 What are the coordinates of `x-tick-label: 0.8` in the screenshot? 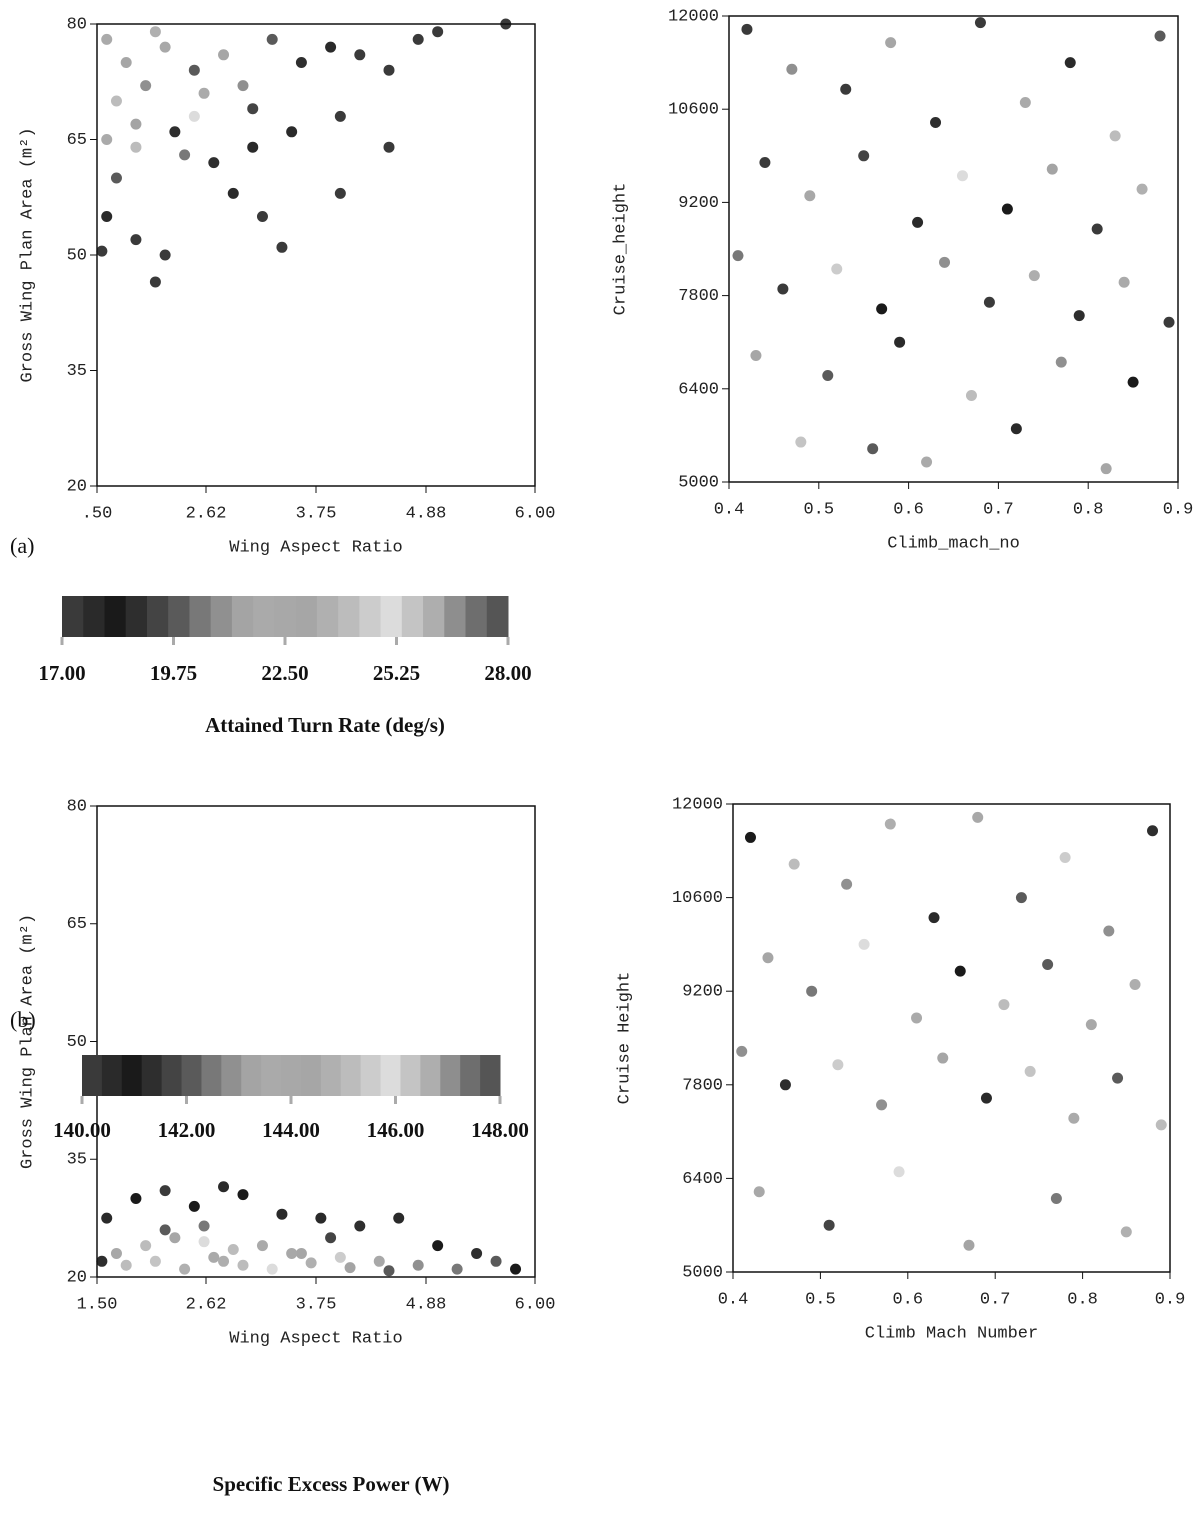 It's located at (1088, 509).